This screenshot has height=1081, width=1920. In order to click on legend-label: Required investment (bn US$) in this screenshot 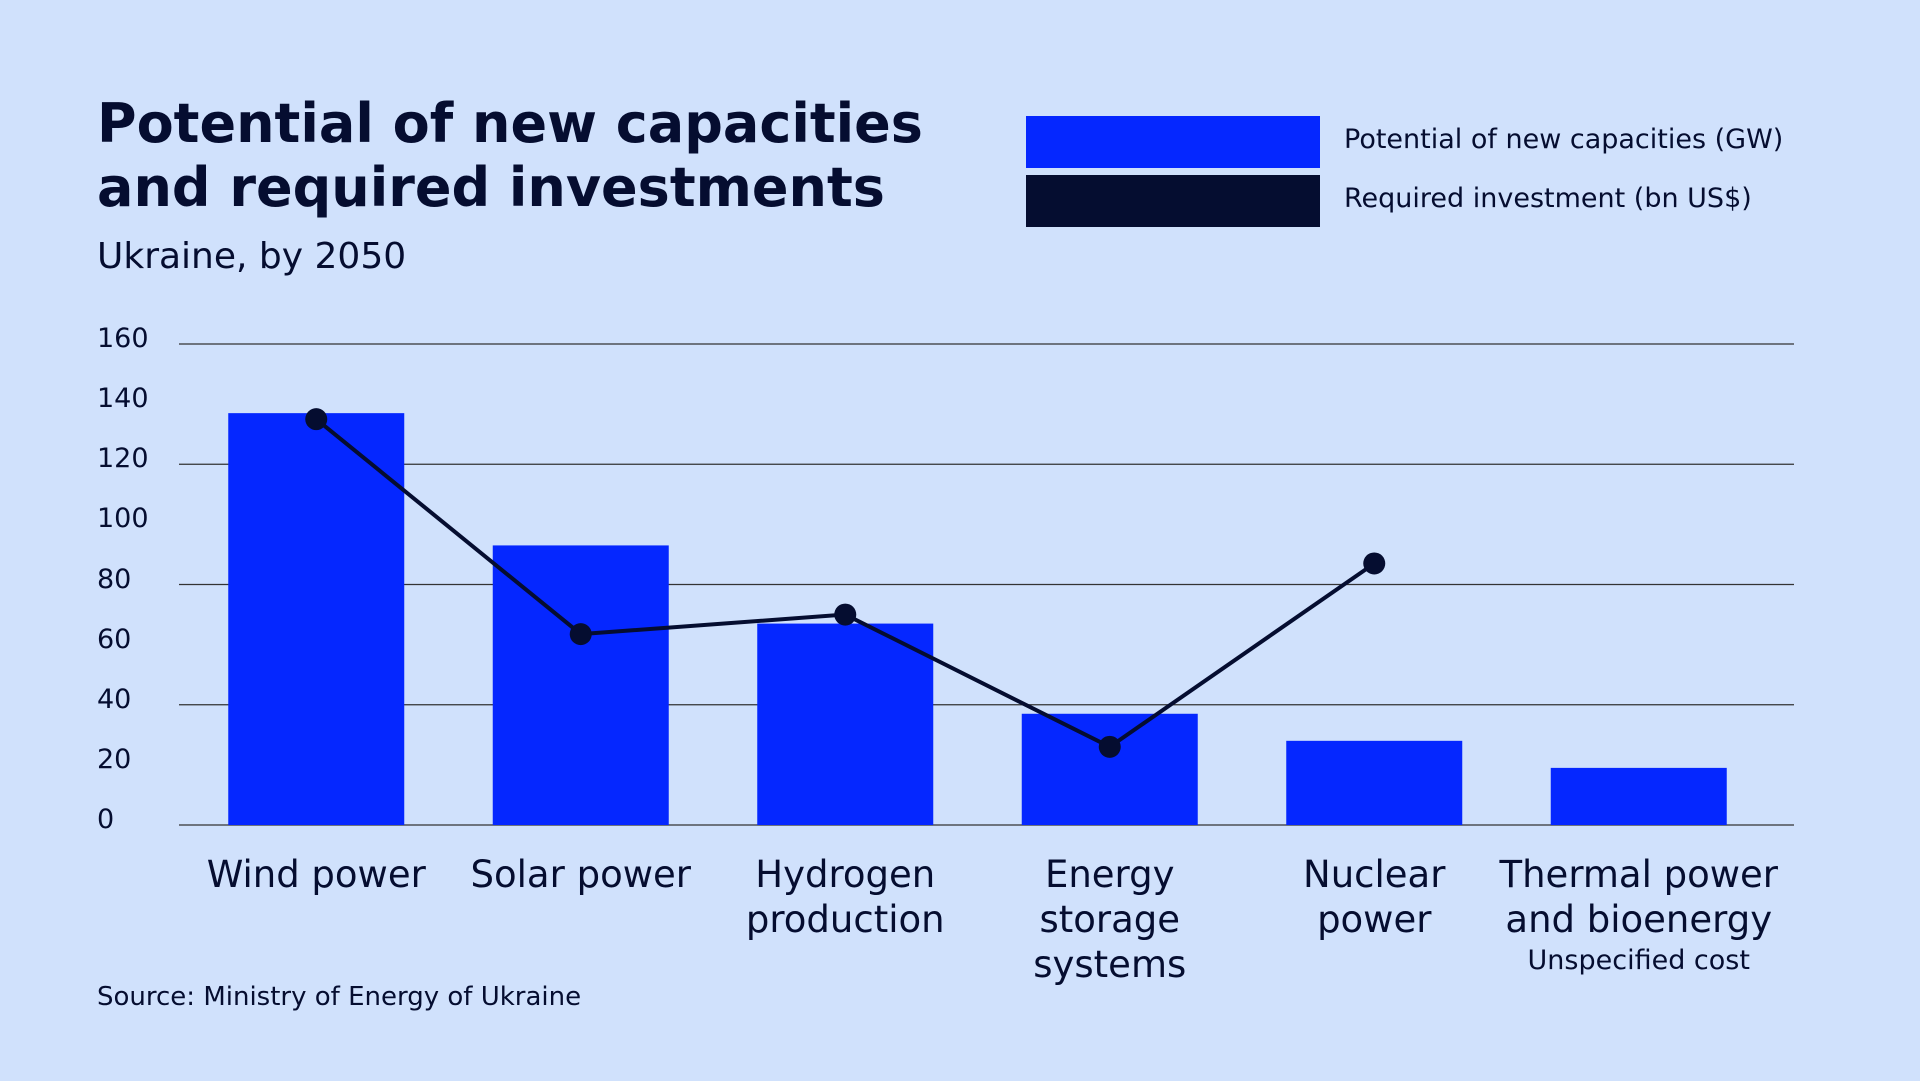, I will do `click(1548, 198)`.